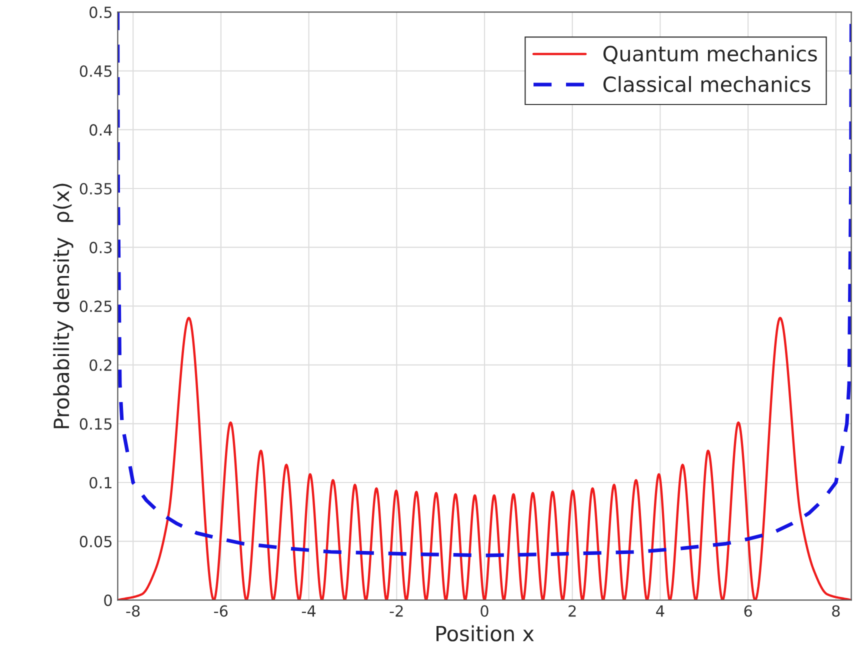  Describe the element at coordinates (660, 611) in the screenshot. I see `x-tick-label: 4` at that location.